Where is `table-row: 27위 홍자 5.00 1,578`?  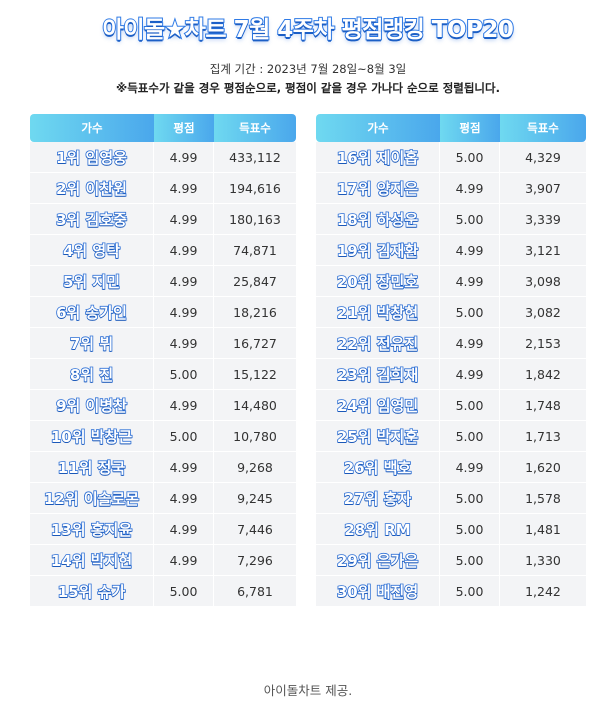 table-row: 27위 홍자 5.00 1,578 is located at coordinates (451, 498).